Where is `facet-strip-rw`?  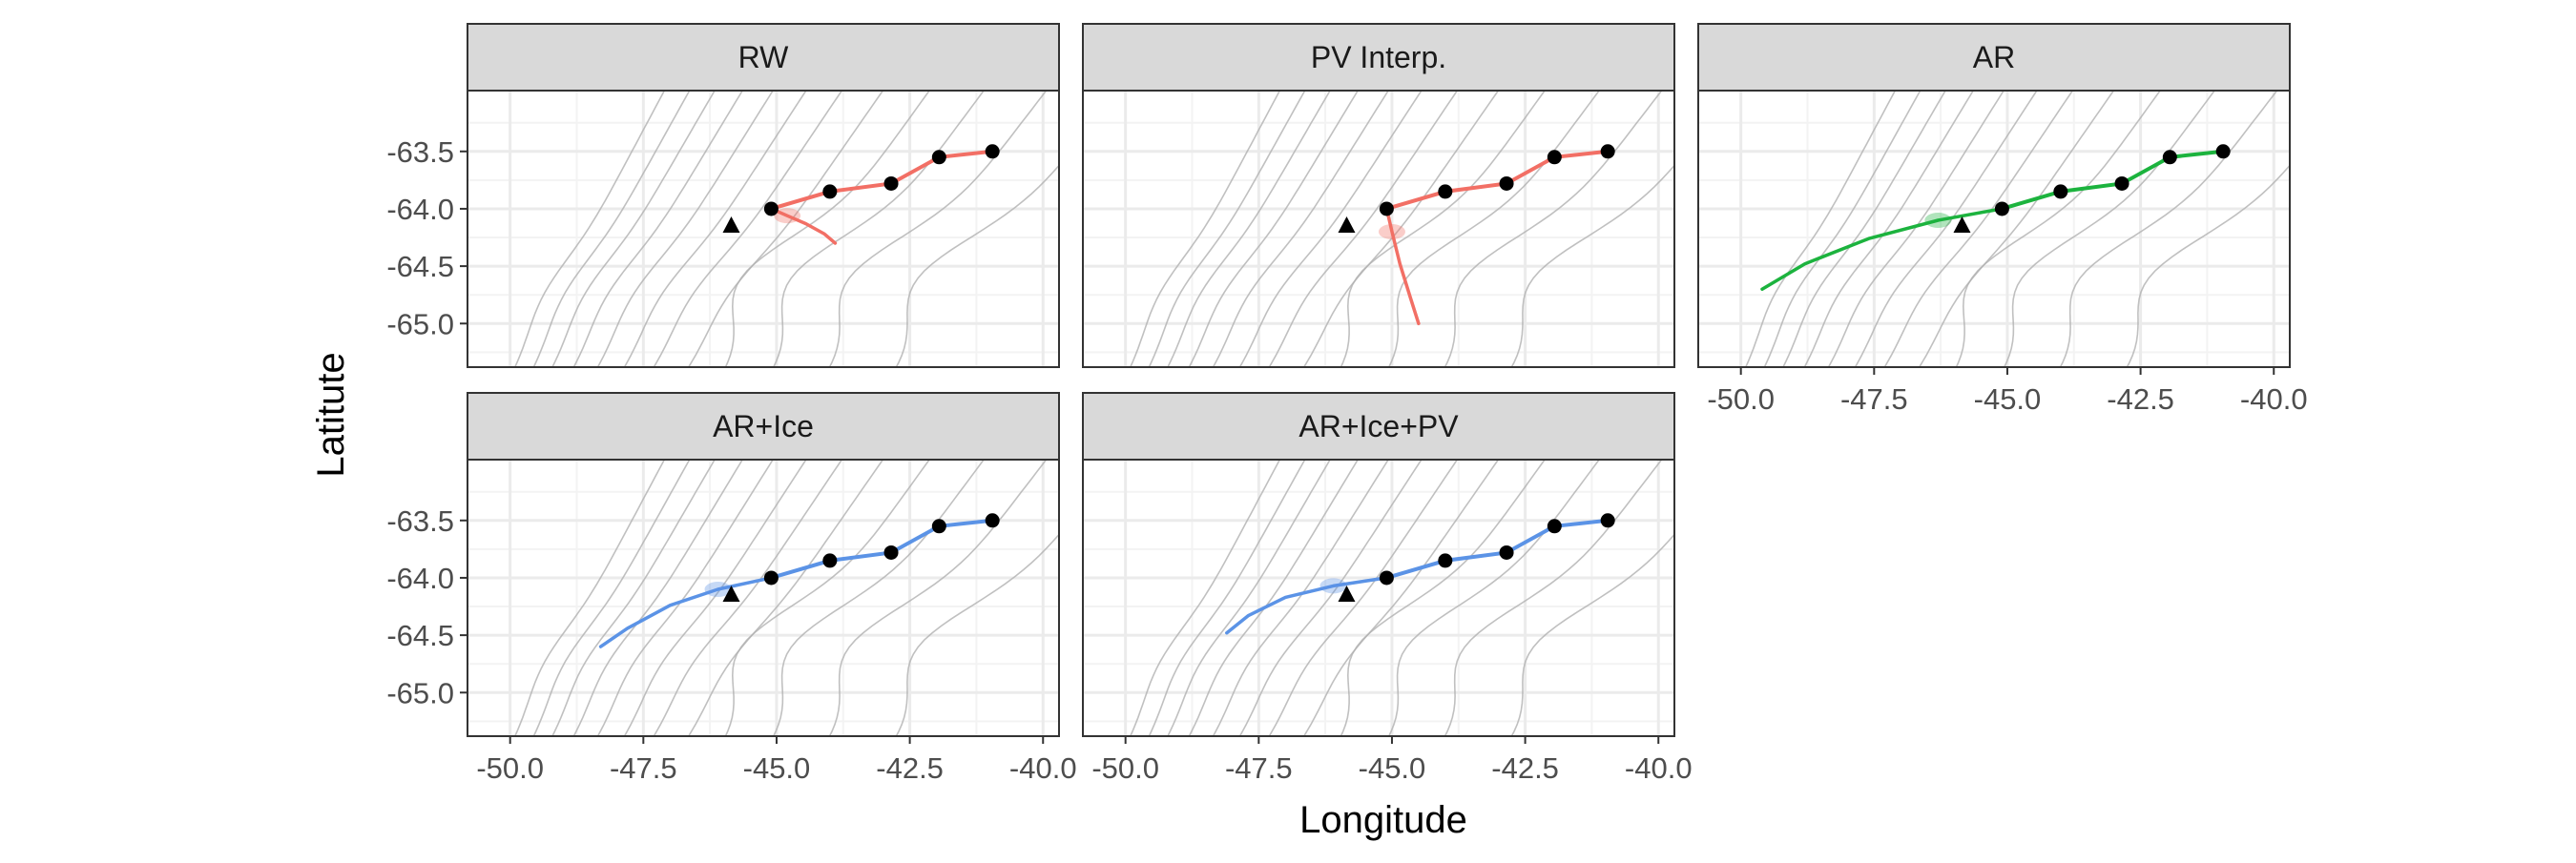
facet-strip-rw is located at coordinates (763, 57).